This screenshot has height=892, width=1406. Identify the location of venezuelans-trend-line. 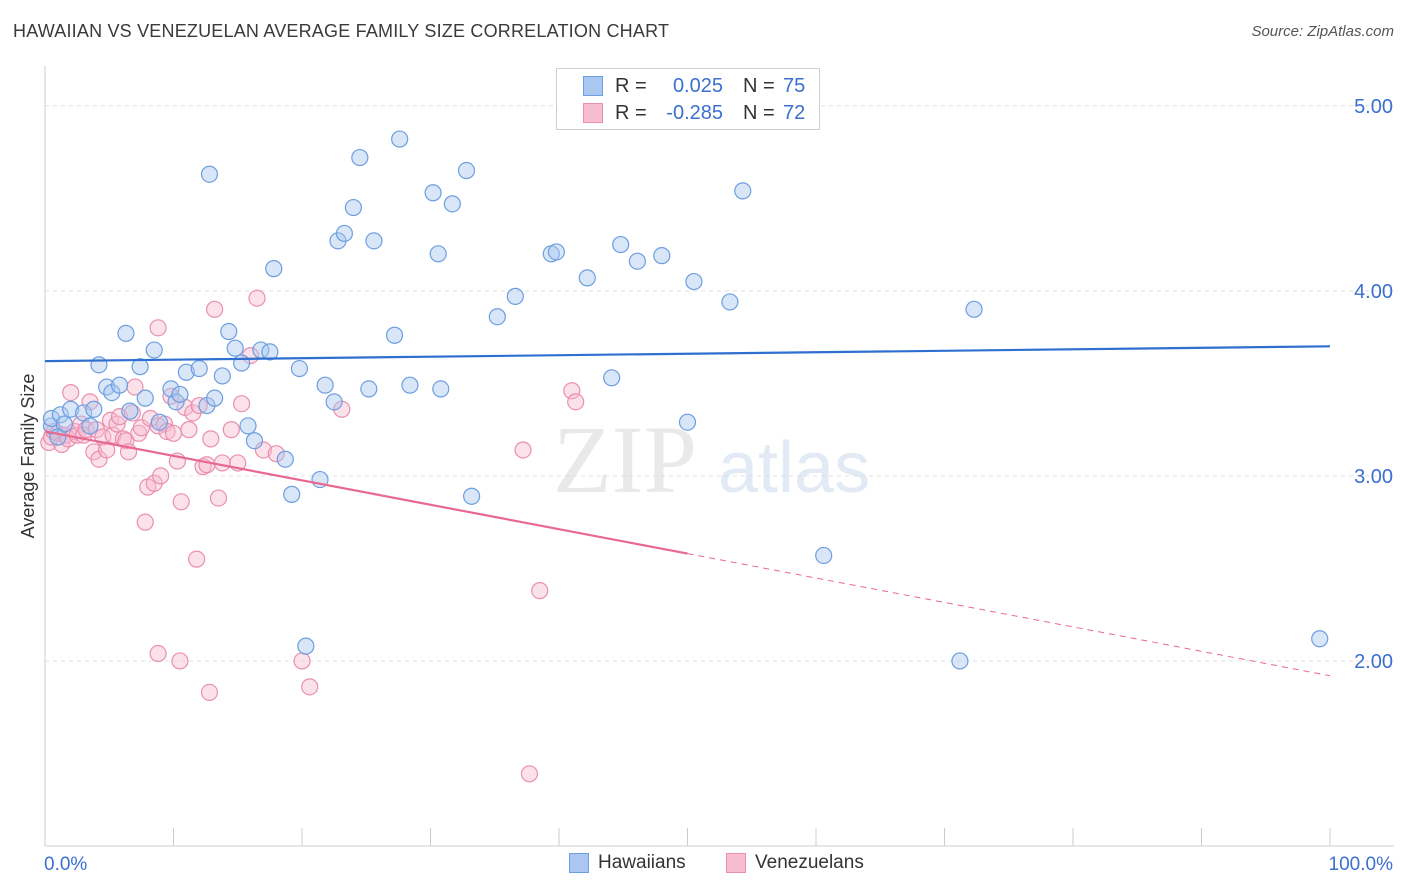
(366, 492).